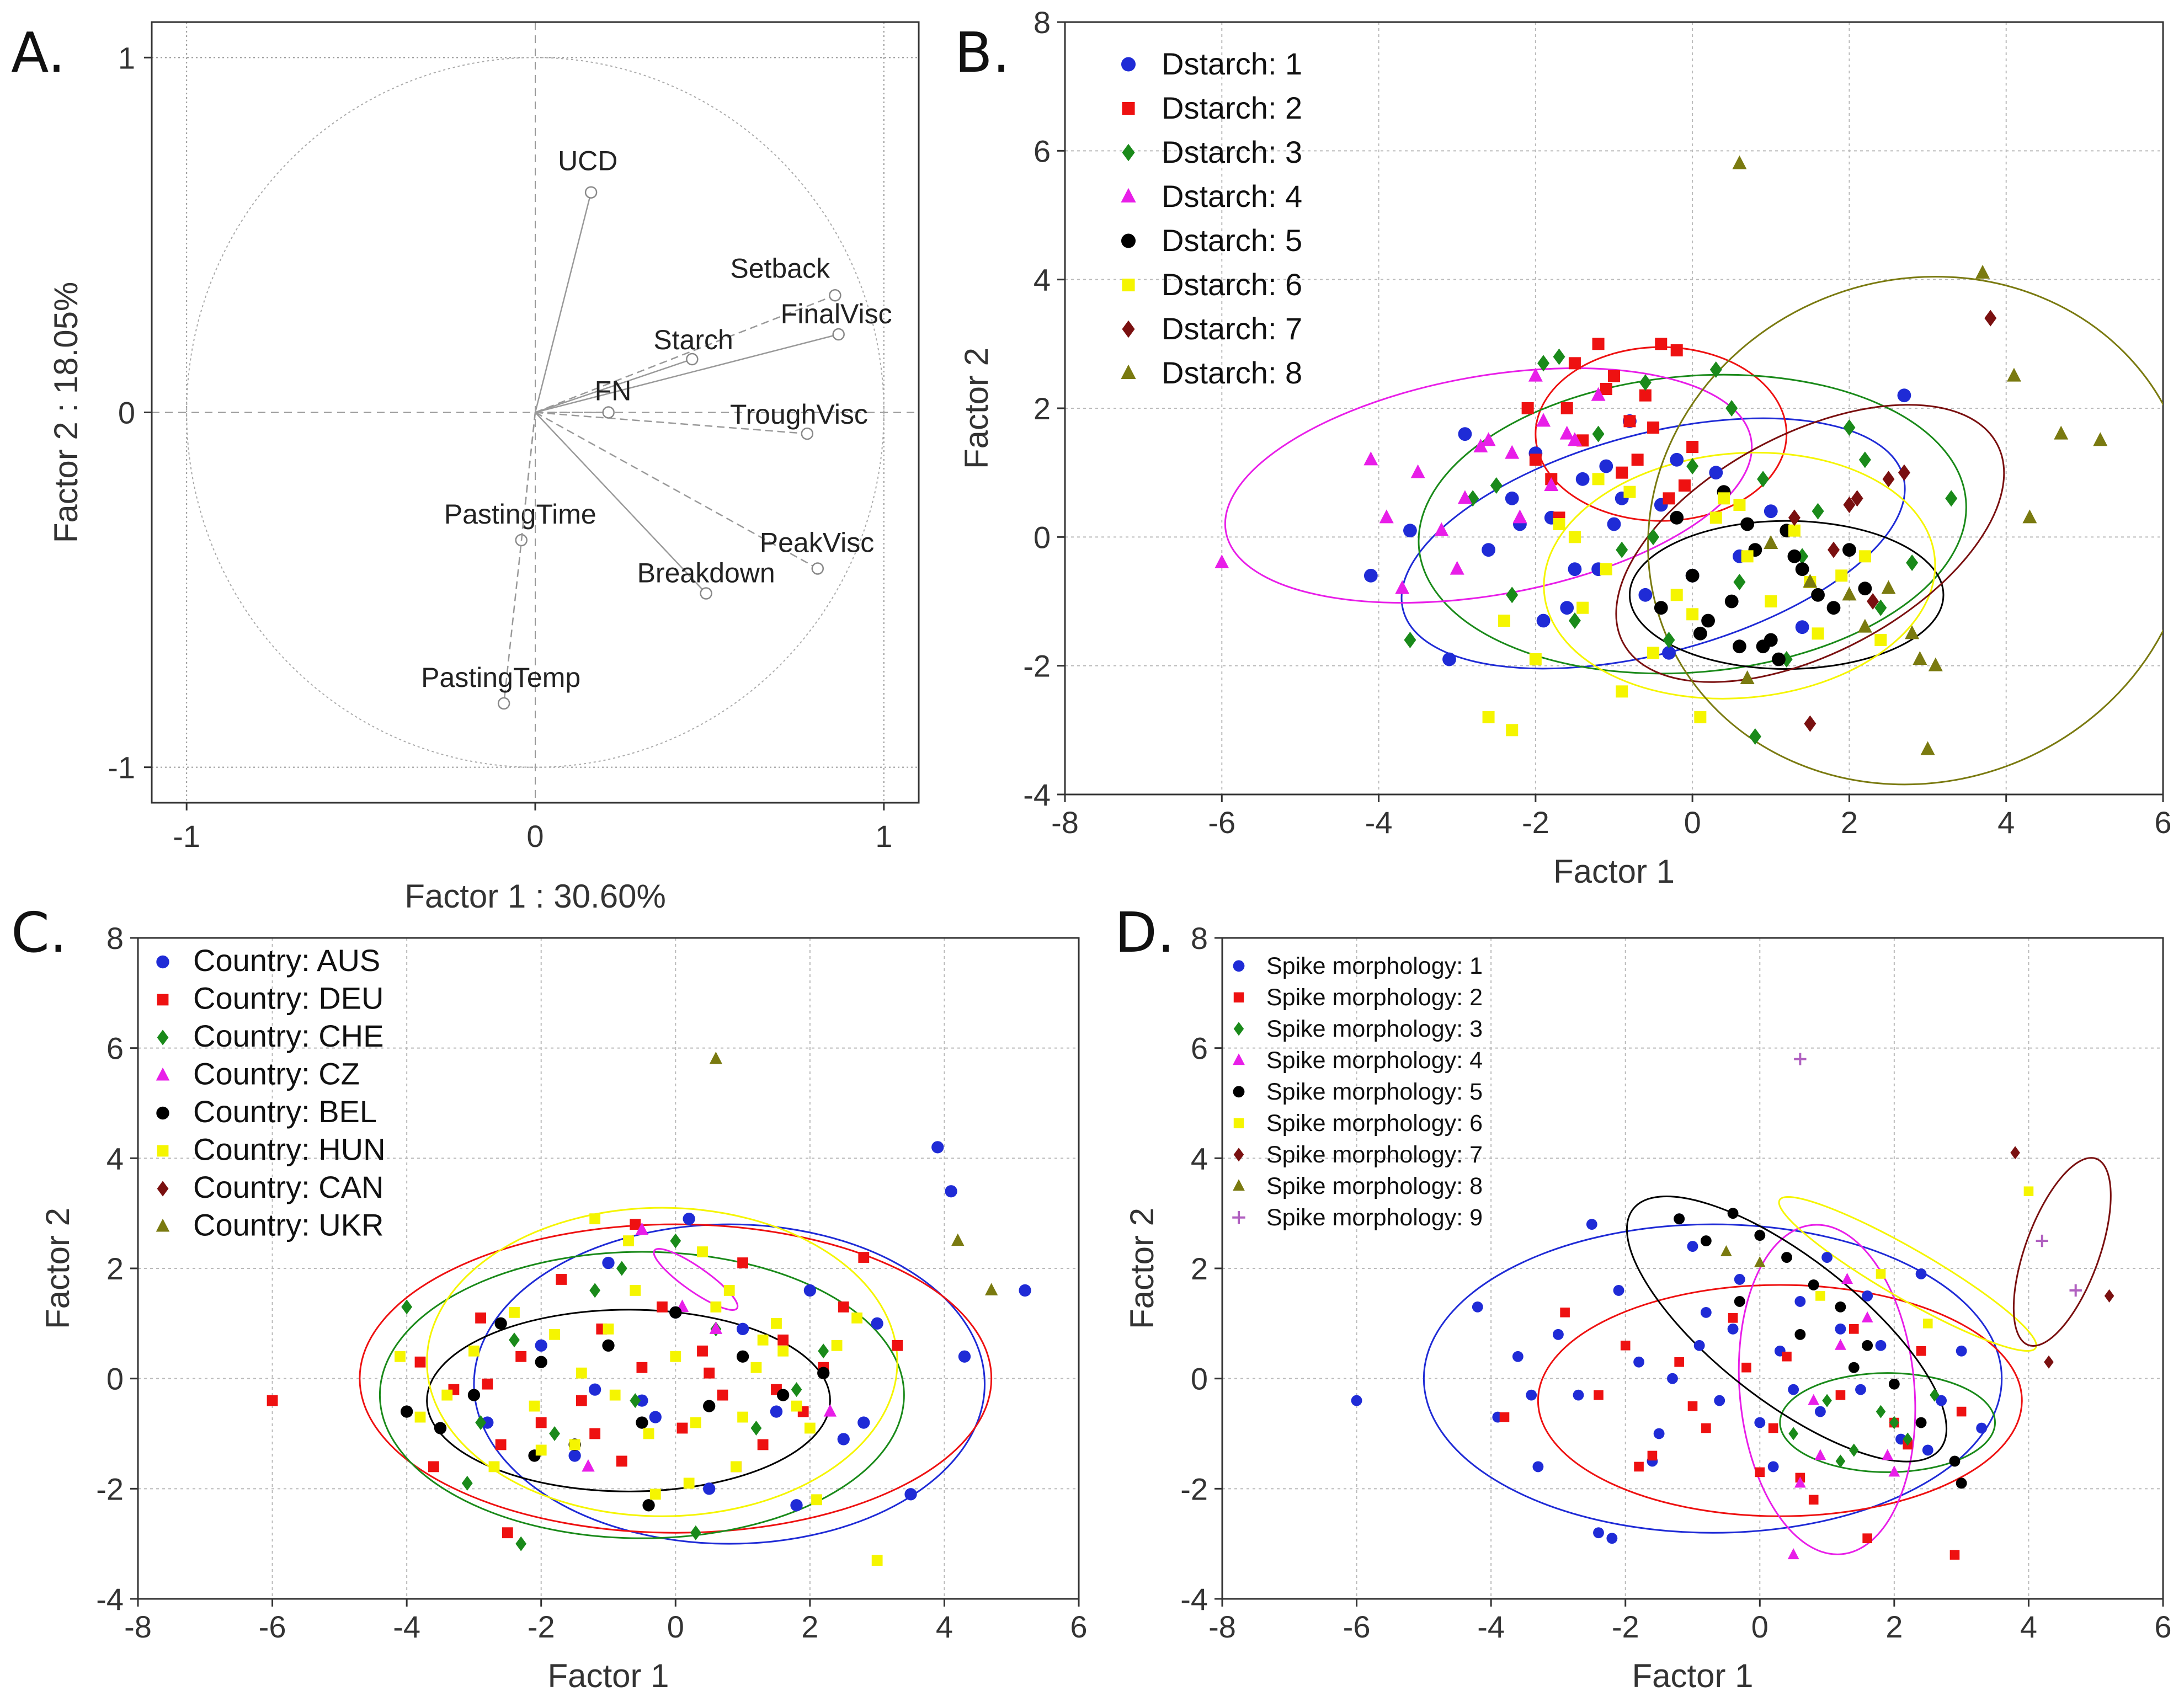  What do you see at coordinates (1374, 966) in the screenshot?
I see `legend-label: Spike morphology: 1` at bounding box center [1374, 966].